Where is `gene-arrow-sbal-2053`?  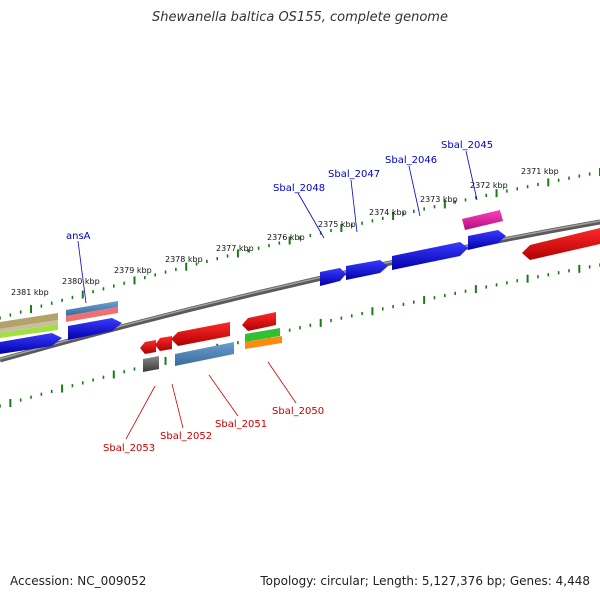
gene-arrow-sbal-2053 is located at coordinates (151, 364).